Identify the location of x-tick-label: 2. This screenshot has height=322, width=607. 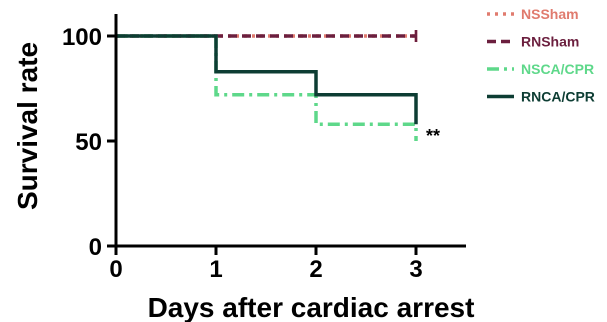
(315, 269).